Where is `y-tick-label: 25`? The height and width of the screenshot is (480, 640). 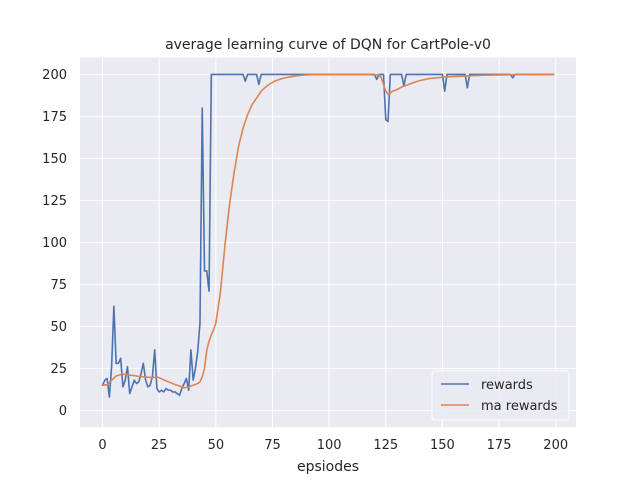
y-tick-label: 25 is located at coordinates (58, 369).